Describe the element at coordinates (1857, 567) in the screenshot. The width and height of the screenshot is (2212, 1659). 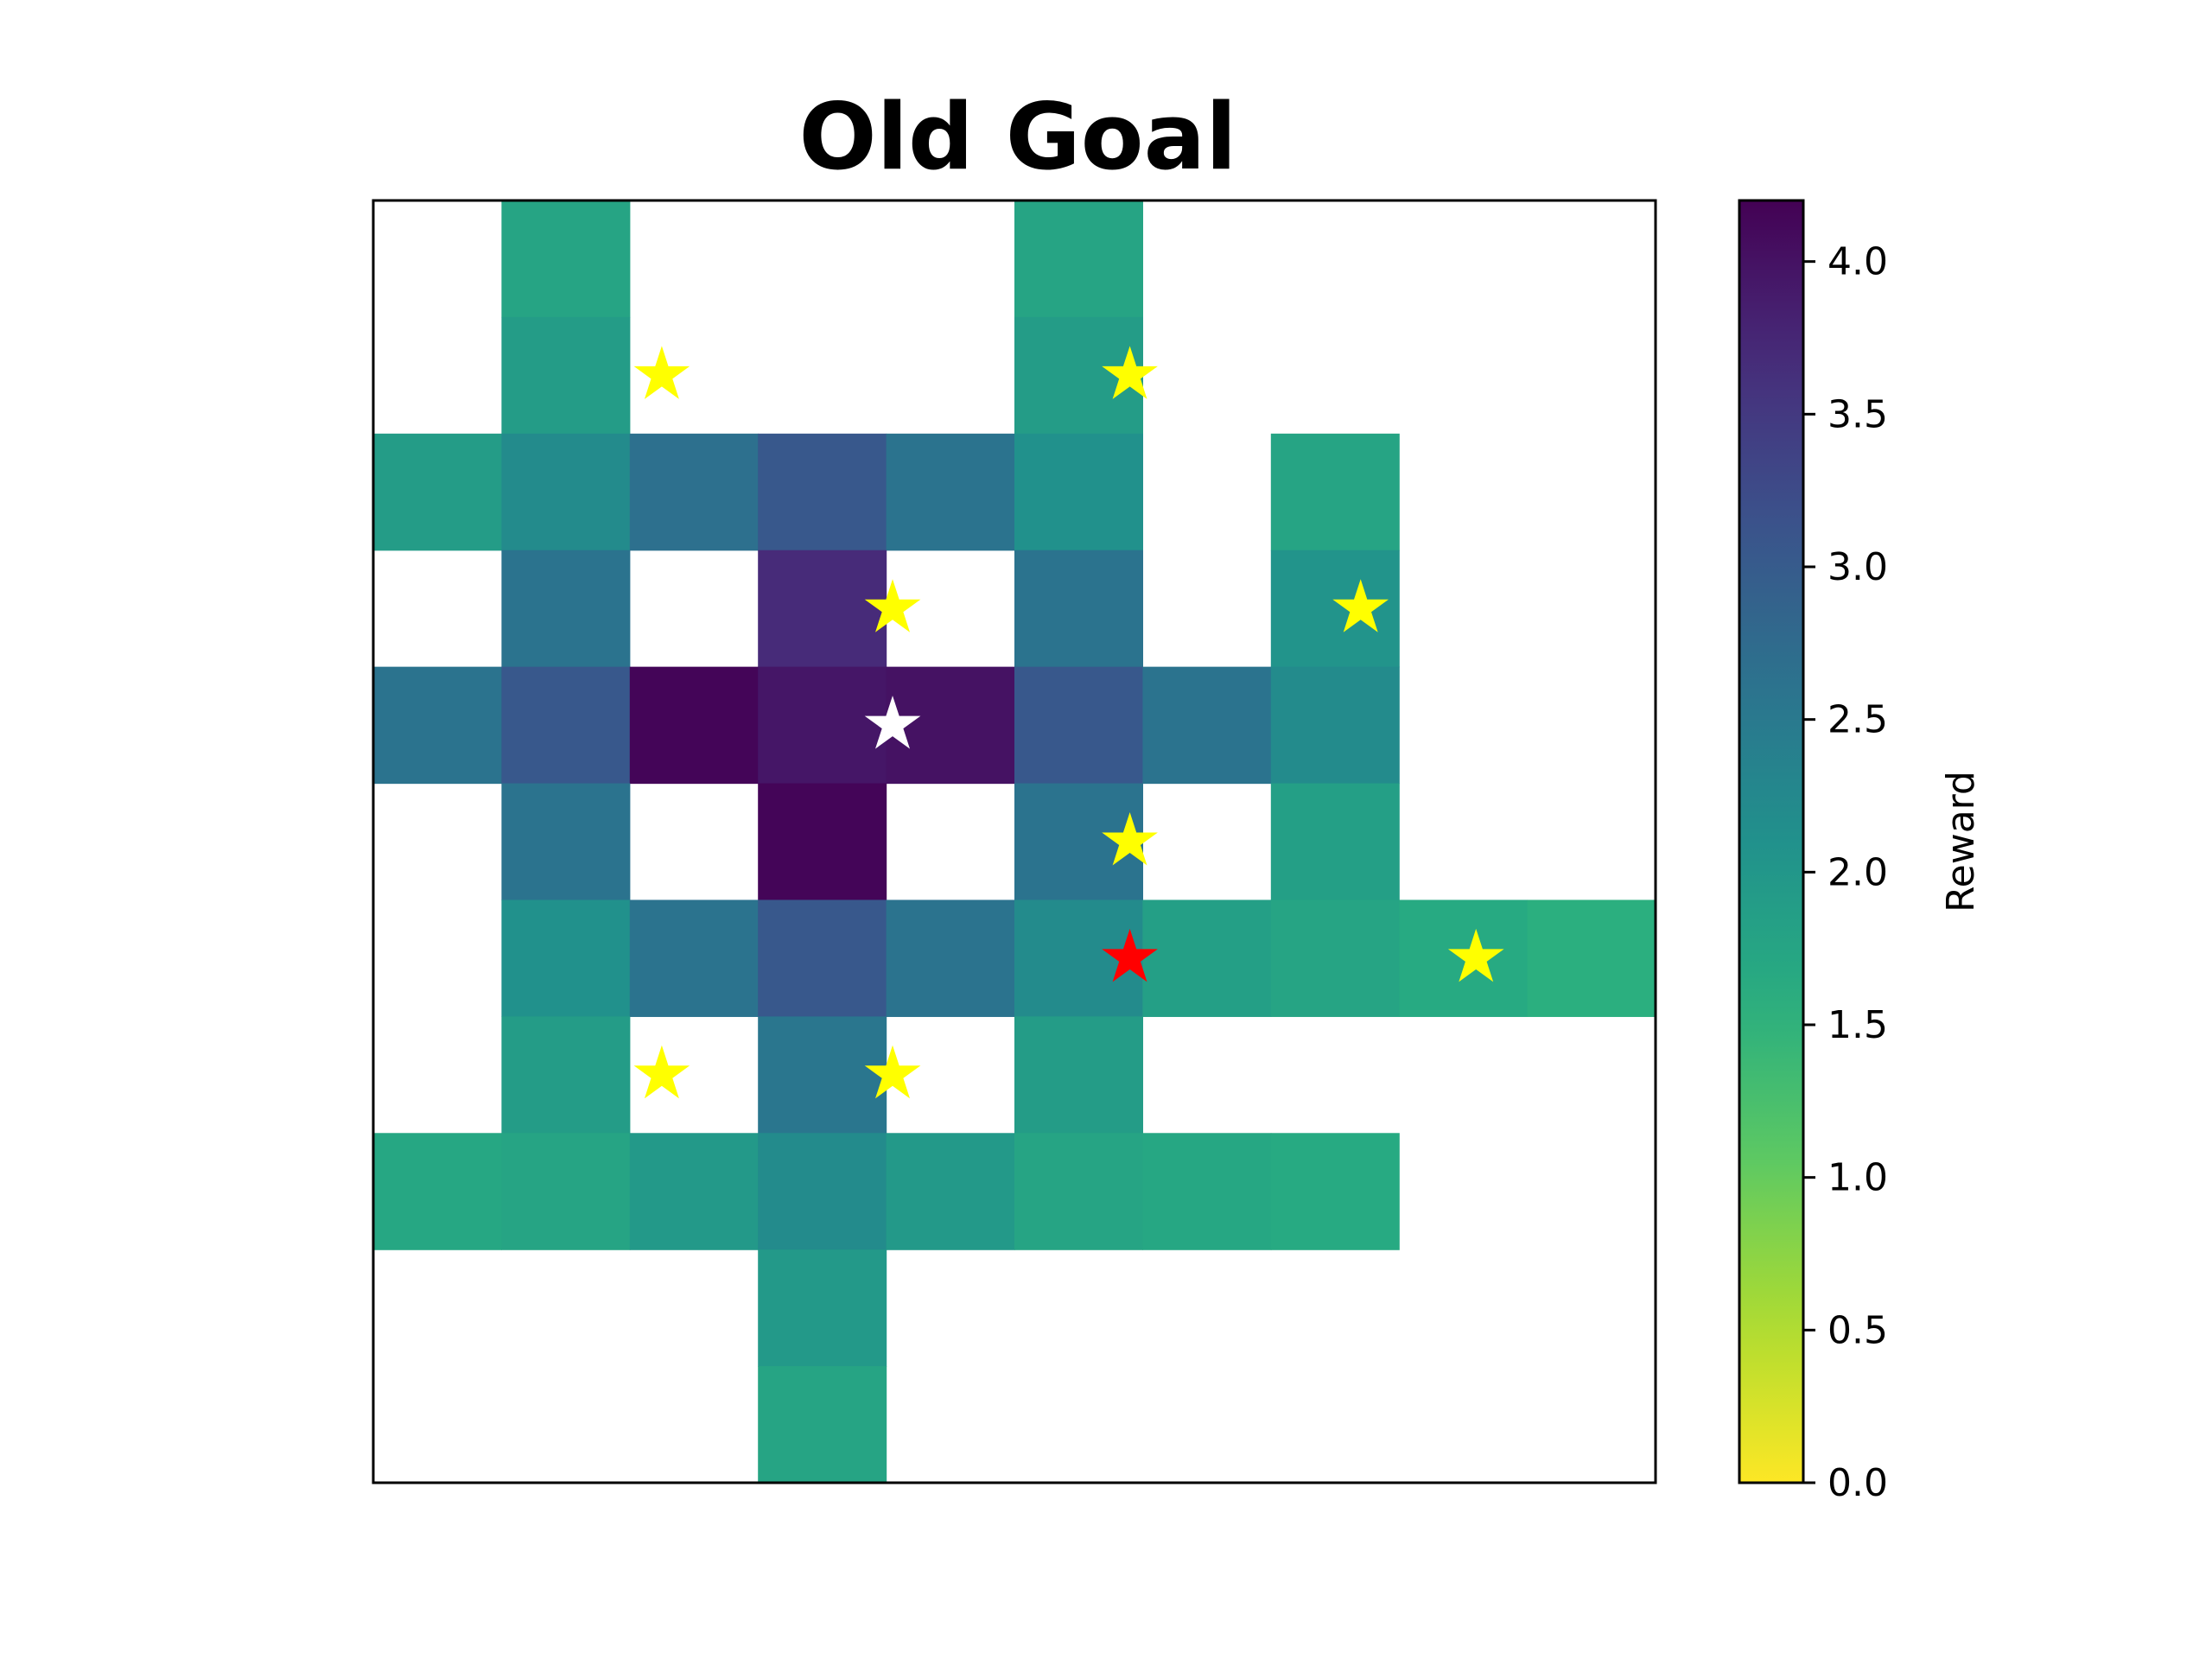
I see `colorbar-tick-label: 3.0` at that location.